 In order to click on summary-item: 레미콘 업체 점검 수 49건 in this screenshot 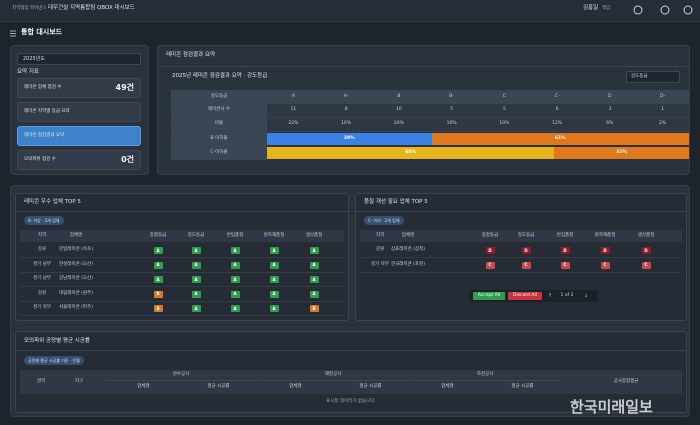, I will do `click(79, 88)`.